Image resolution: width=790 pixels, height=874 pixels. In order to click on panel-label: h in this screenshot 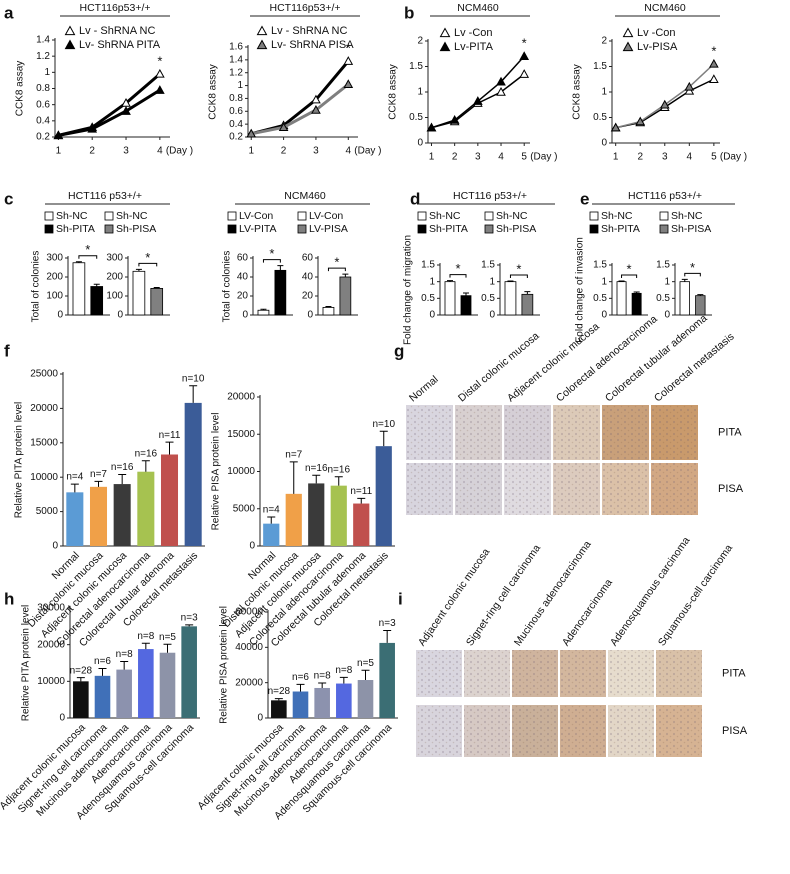, I will do `click(9, 598)`.